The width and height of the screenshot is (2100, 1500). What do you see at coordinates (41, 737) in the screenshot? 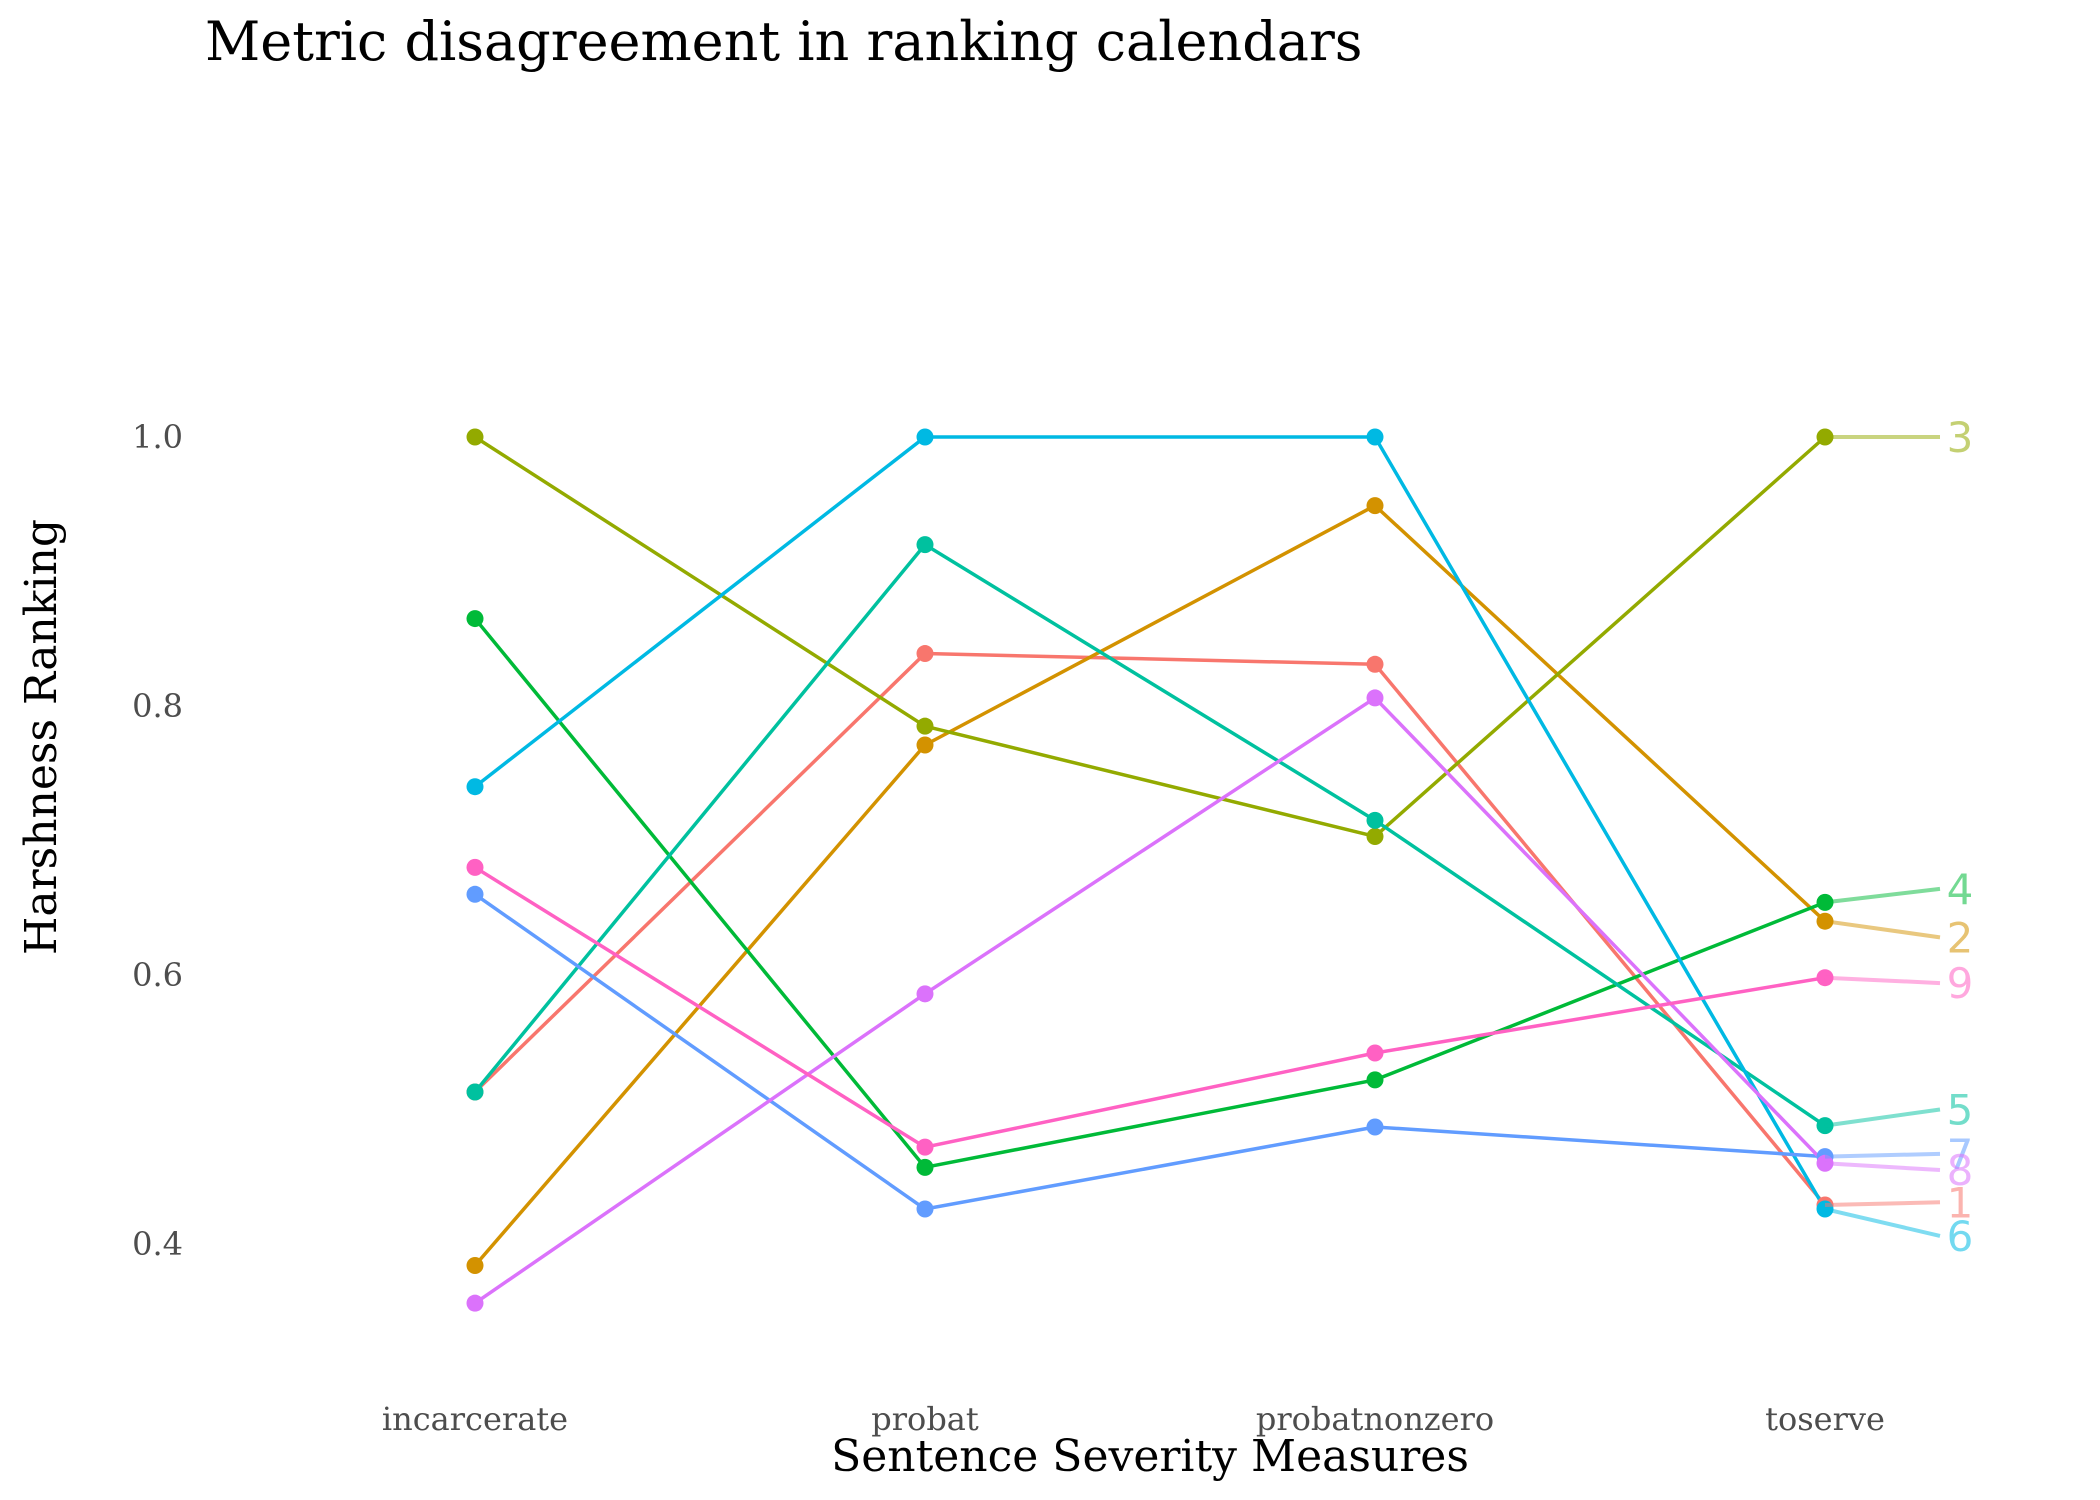
I see `y-axis-title: Harshness Ranking` at bounding box center [41, 737].